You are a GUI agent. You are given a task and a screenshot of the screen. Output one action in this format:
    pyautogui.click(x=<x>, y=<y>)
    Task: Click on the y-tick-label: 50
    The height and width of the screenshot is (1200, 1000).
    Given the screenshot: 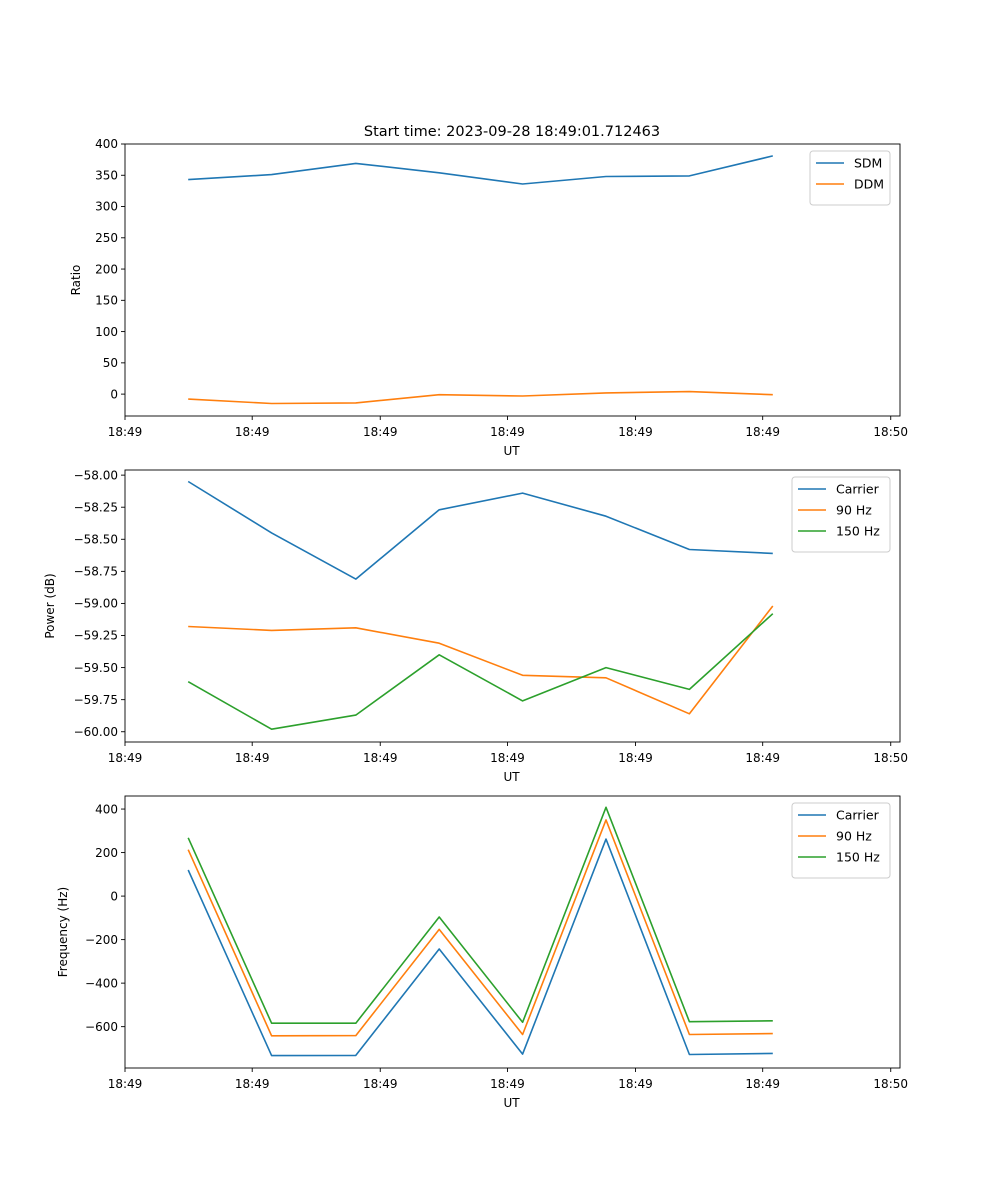 What is the action you would take?
    pyautogui.click(x=110, y=363)
    